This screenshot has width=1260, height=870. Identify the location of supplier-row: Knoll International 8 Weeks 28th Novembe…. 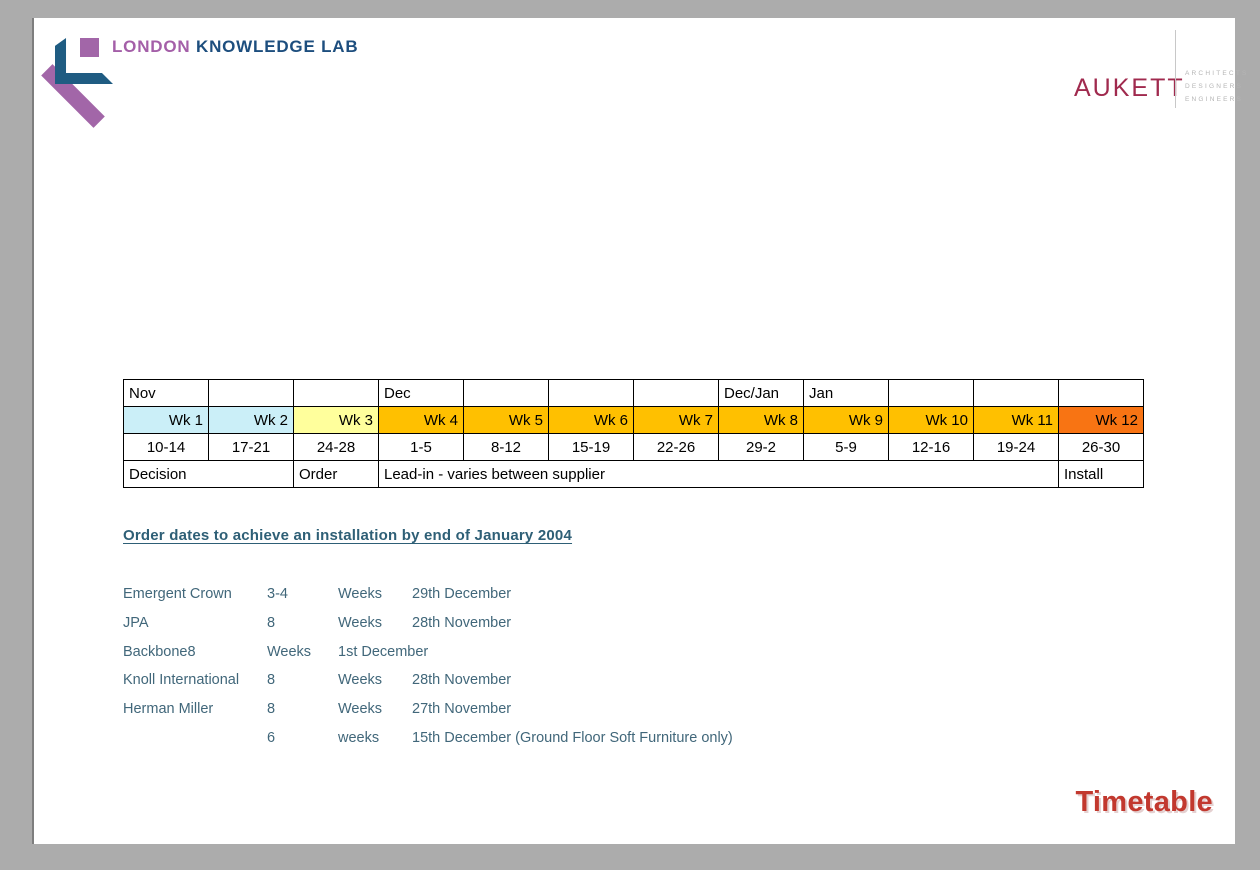
(503, 682).